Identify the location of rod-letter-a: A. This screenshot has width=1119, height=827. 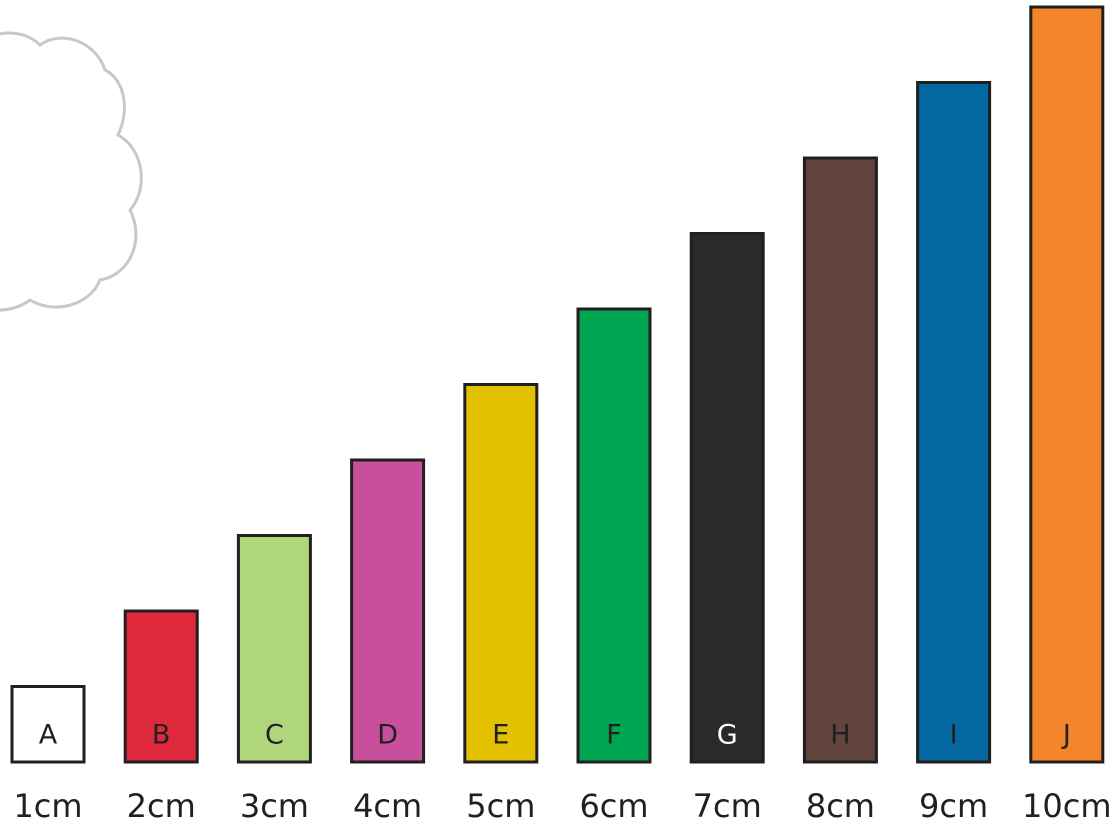
(48, 735).